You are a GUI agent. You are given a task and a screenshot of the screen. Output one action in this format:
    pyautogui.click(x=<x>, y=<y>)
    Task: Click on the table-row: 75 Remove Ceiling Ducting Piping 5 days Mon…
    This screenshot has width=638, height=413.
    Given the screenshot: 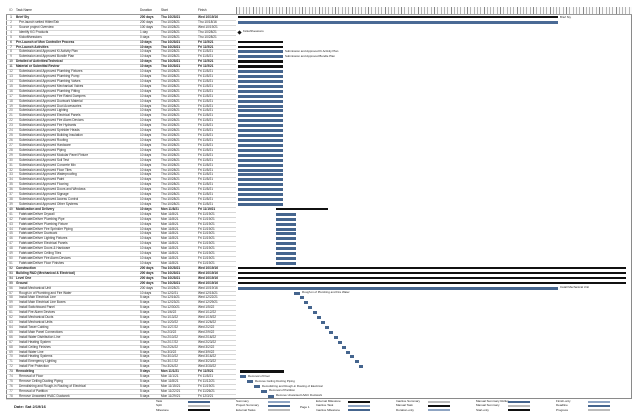 What is the action you would take?
    pyautogui.click(x=121, y=382)
    